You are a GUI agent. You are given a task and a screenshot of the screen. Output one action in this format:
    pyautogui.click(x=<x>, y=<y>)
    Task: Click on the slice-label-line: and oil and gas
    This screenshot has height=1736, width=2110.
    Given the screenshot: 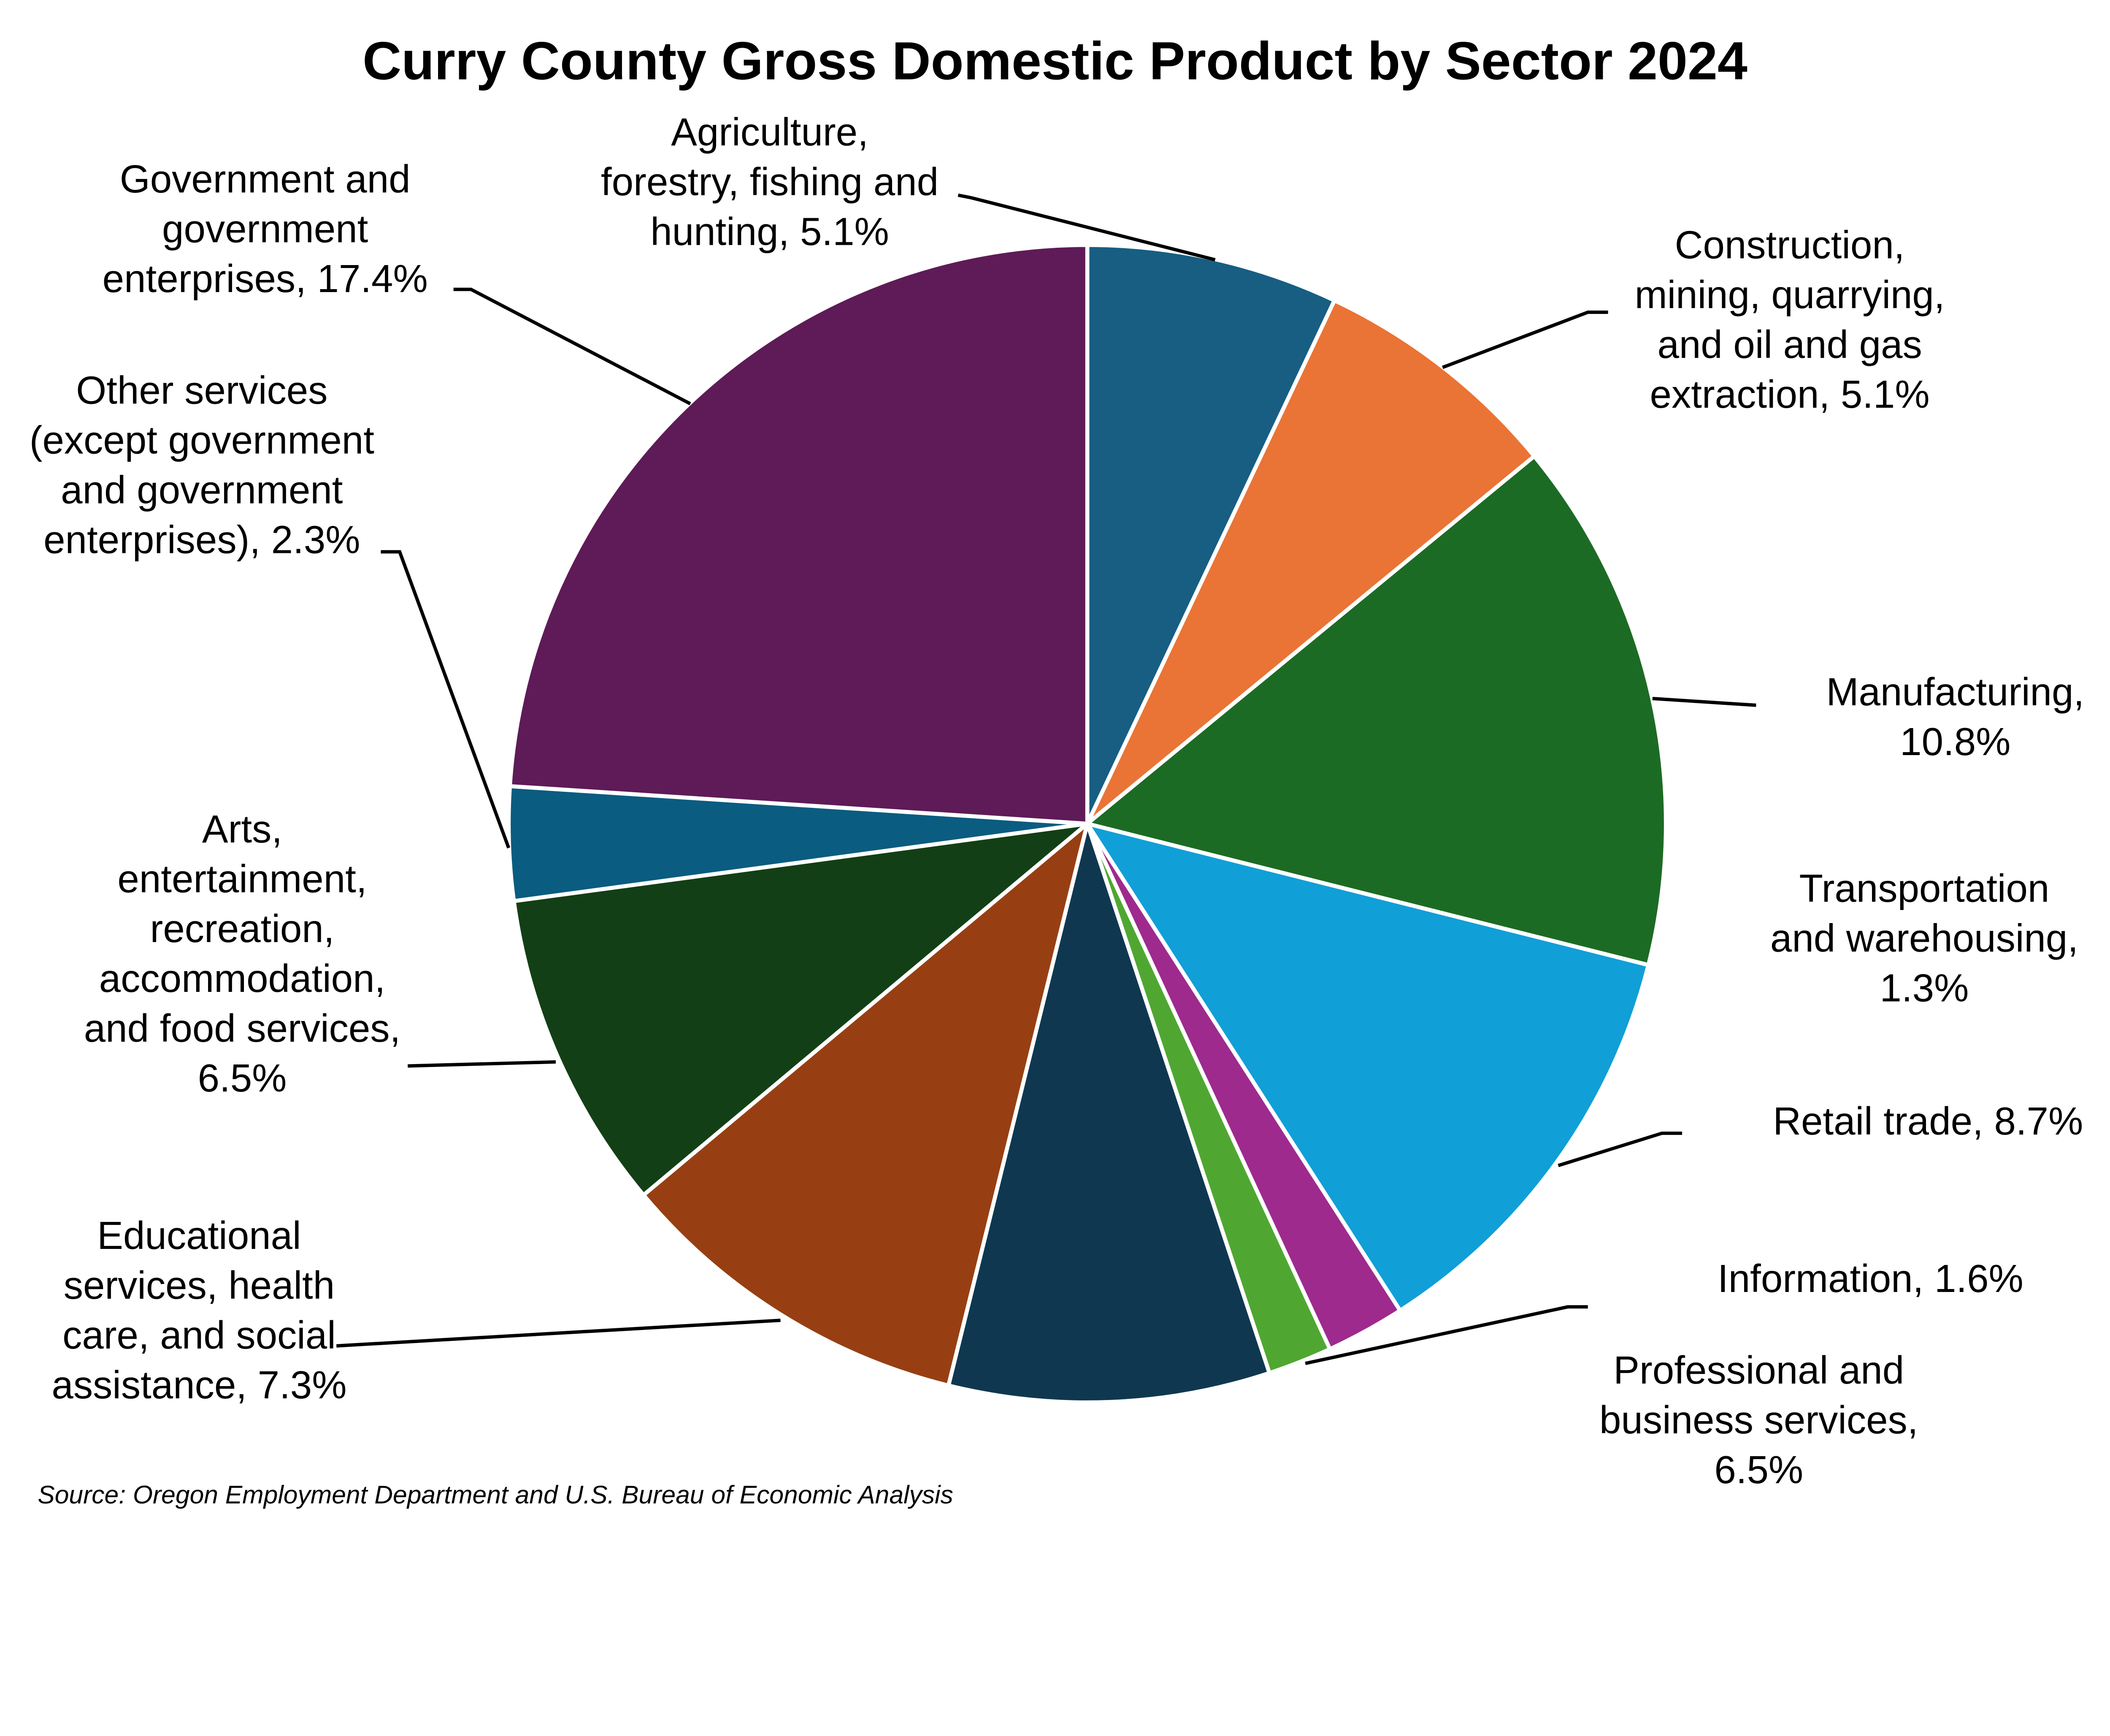 What is the action you would take?
    pyautogui.click(x=1790, y=344)
    